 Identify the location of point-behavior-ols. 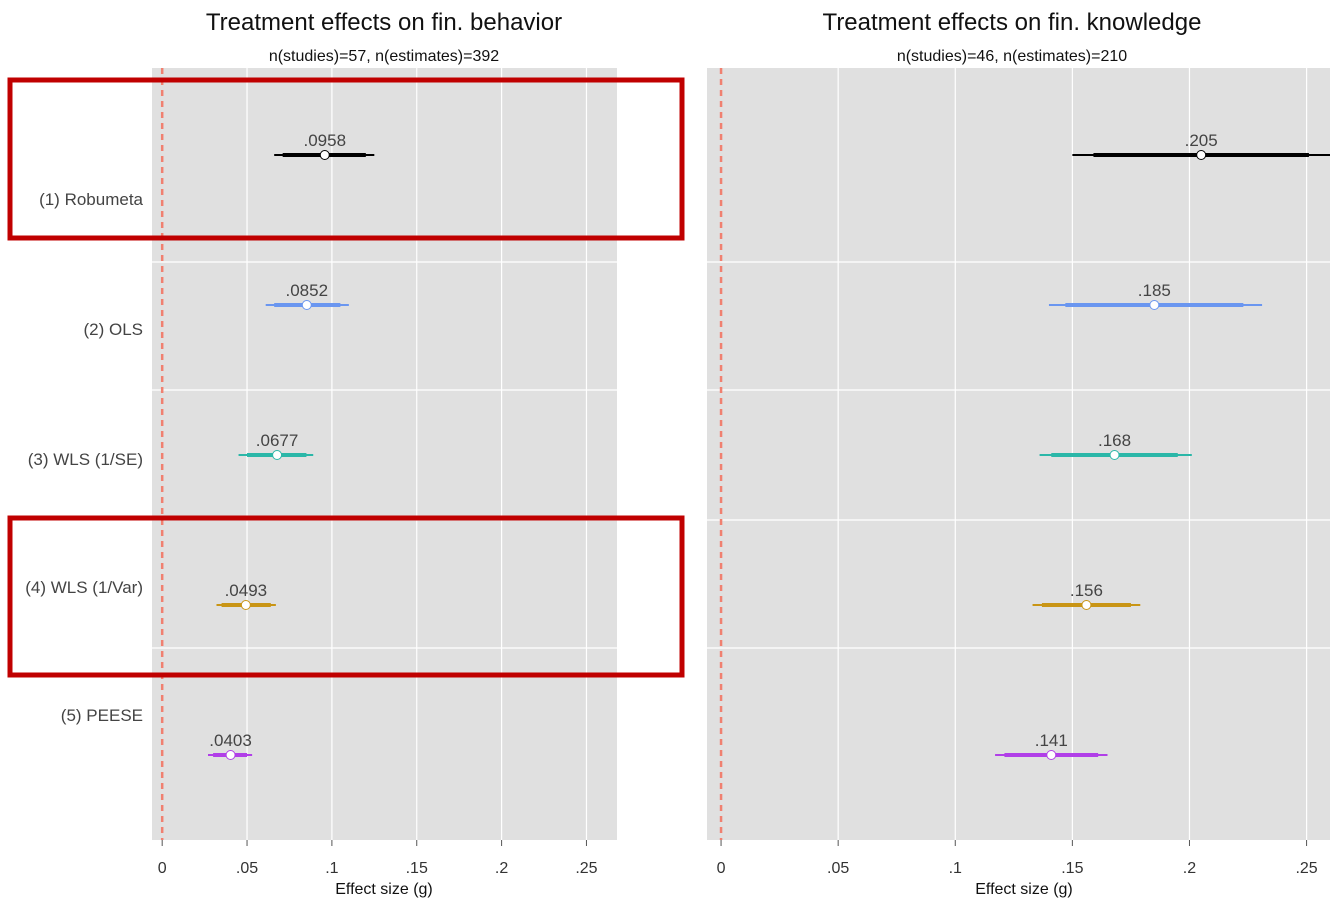
(306, 305).